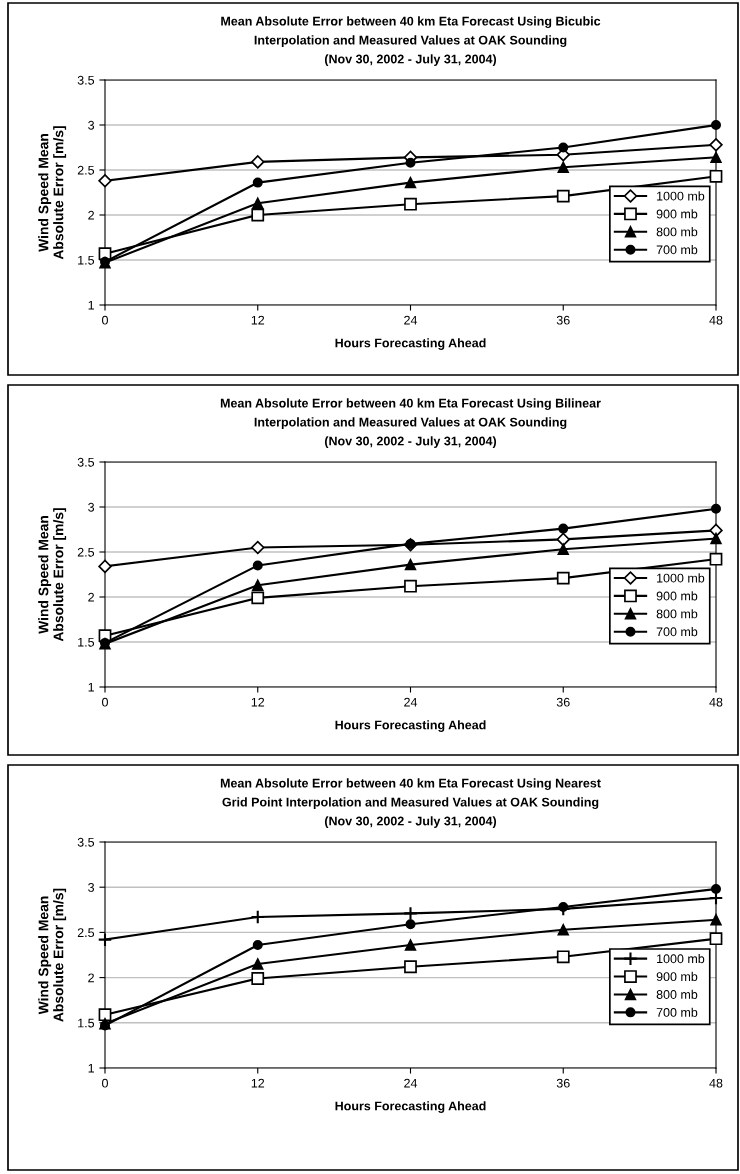 This screenshot has width=740, height=1174. Describe the element at coordinates (410, 423) in the screenshot. I see `chart-title: Mean Absolute Error between 40 km Eta Forecast Using Bilinear Interpolation and Measured Values at OAK Sounding (Nov 30, 2002 - July 31, 2004)` at that location.